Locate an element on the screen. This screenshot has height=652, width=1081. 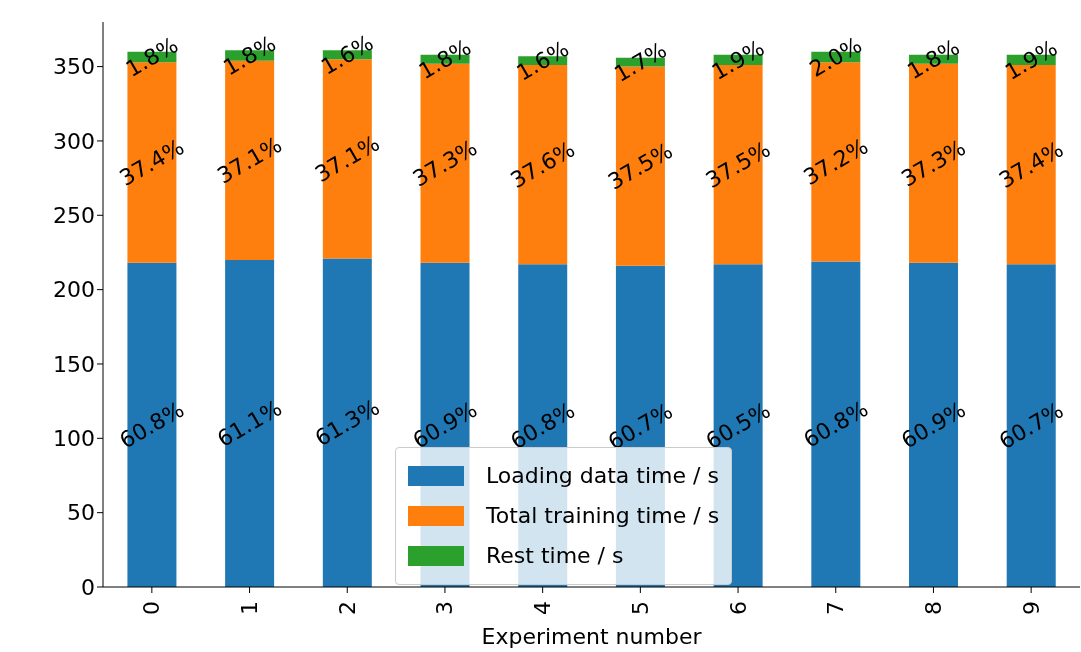
x-axis-title: Experiment number is located at coordinates (592, 636).